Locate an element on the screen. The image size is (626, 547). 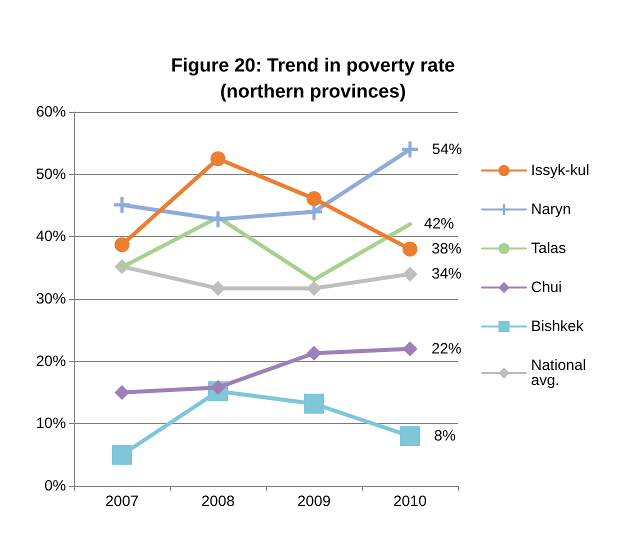
legend-label: Chui is located at coordinates (546, 287).